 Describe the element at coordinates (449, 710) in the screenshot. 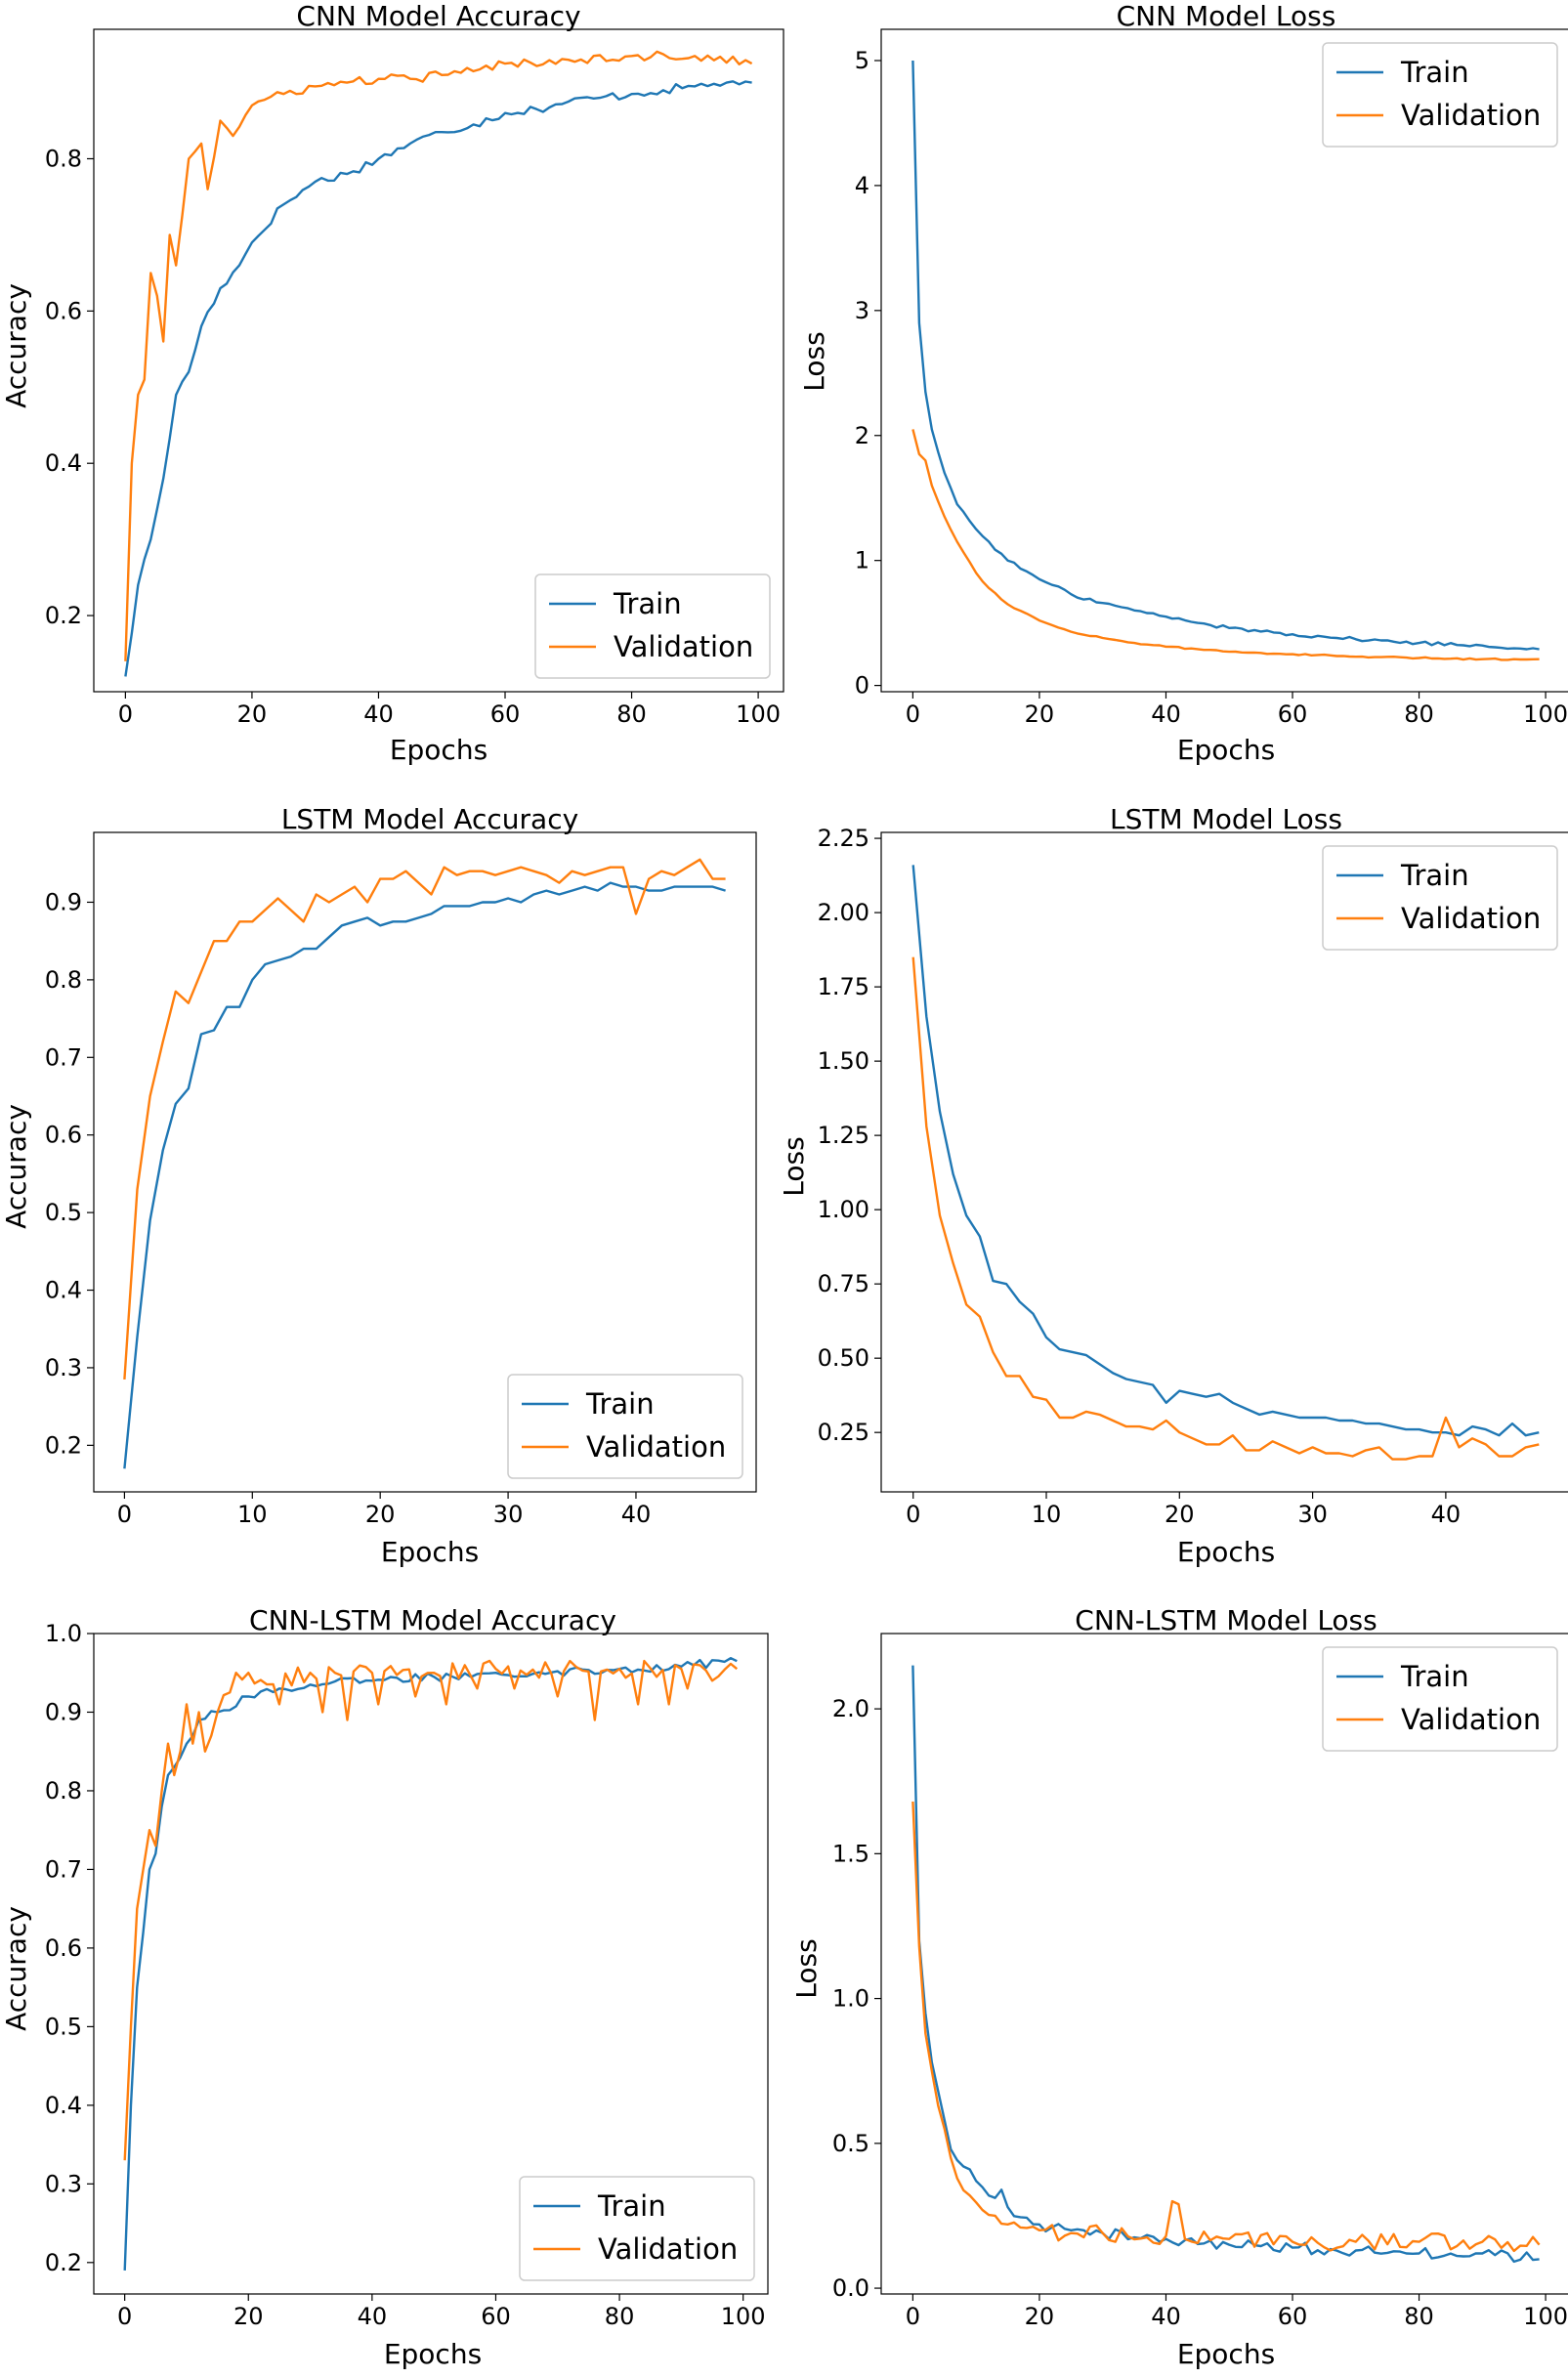

I see `x-ticks: 0 20 40 60 80 100` at that location.